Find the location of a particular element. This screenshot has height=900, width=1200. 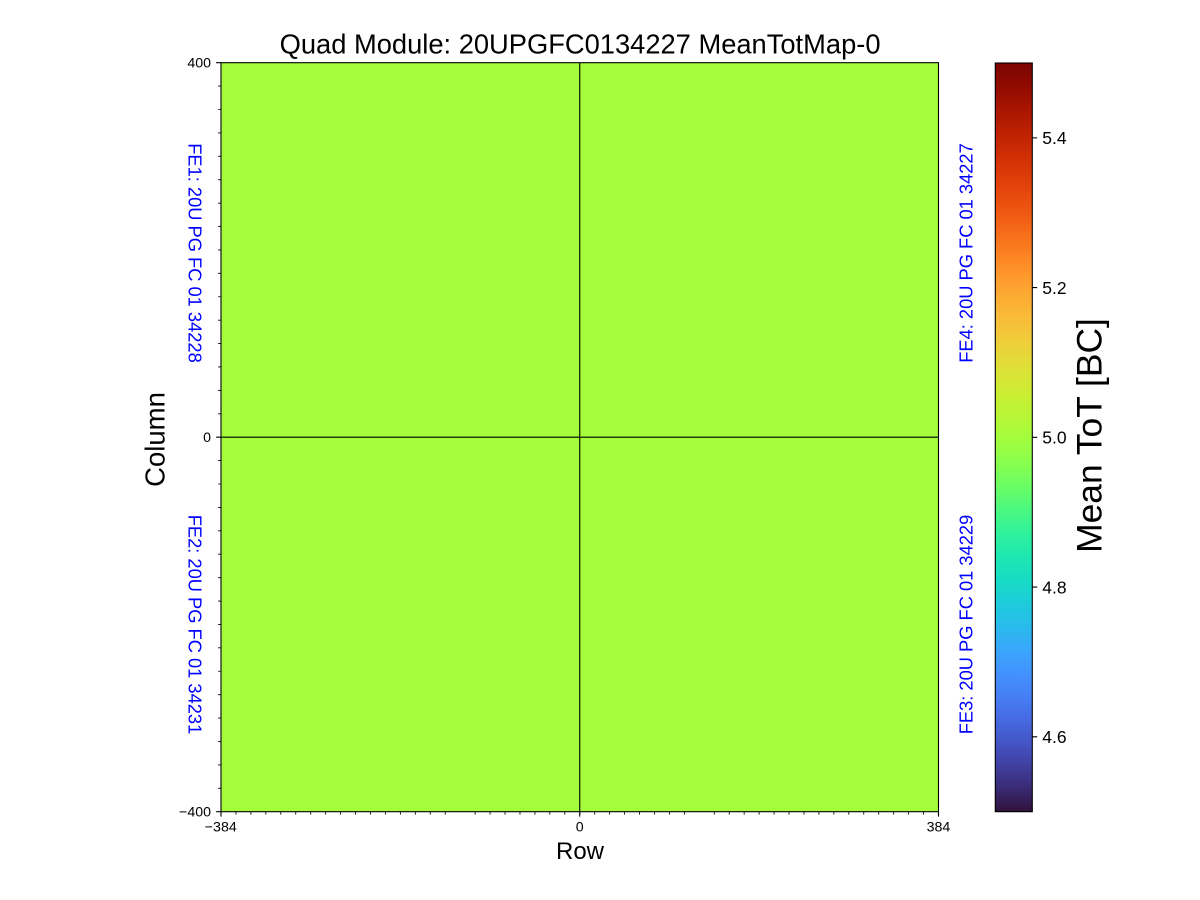

svg-text: 5.2 is located at coordinates (1054, 288).